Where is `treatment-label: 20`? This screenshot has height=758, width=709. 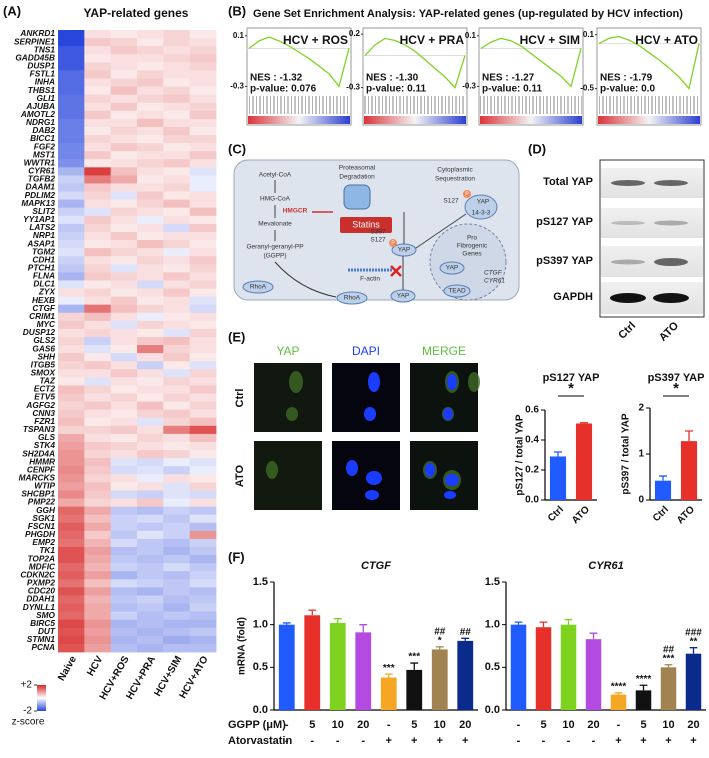
treatment-label: 20 is located at coordinates (465, 725).